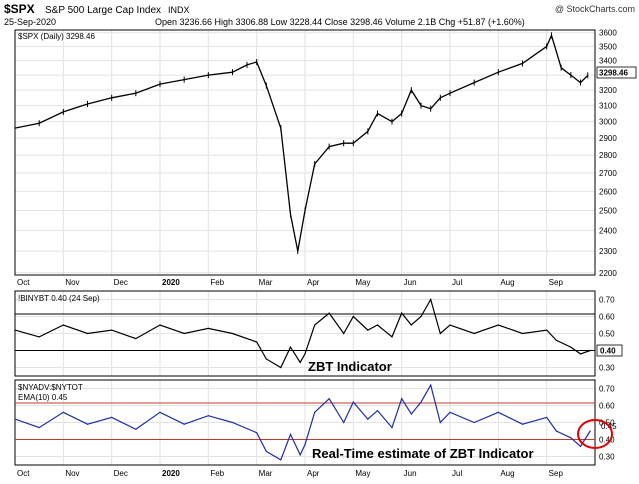 This screenshot has width=639, height=484. What do you see at coordinates (19, 9) in the screenshot?
I see `symbol-title: $SPX` at bounding box center [19, 9].